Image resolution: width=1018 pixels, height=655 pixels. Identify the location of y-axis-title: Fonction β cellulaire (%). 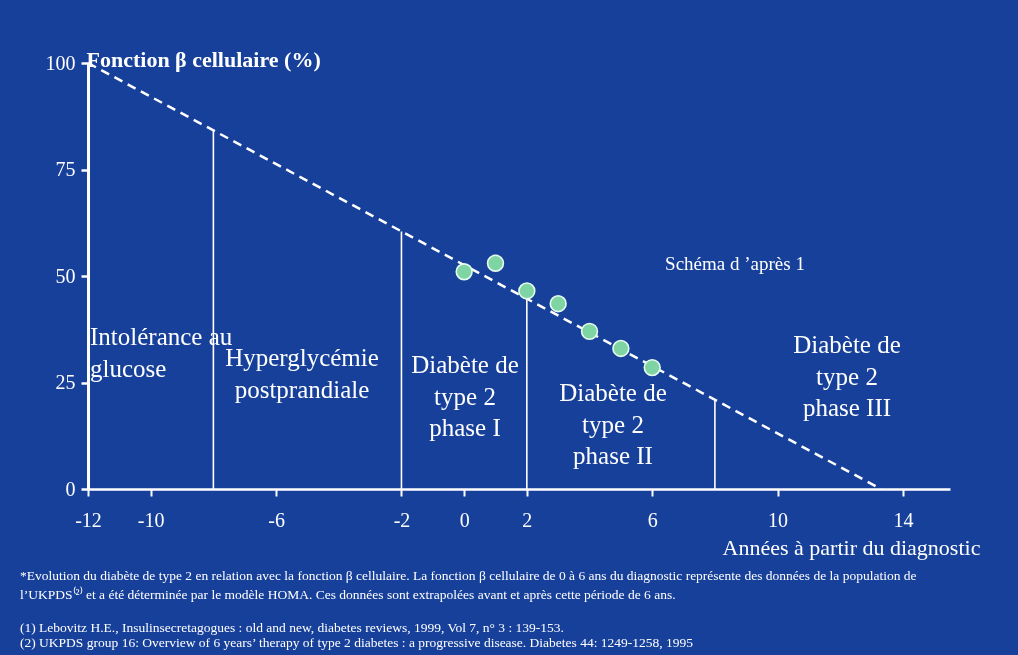
(203, 59).